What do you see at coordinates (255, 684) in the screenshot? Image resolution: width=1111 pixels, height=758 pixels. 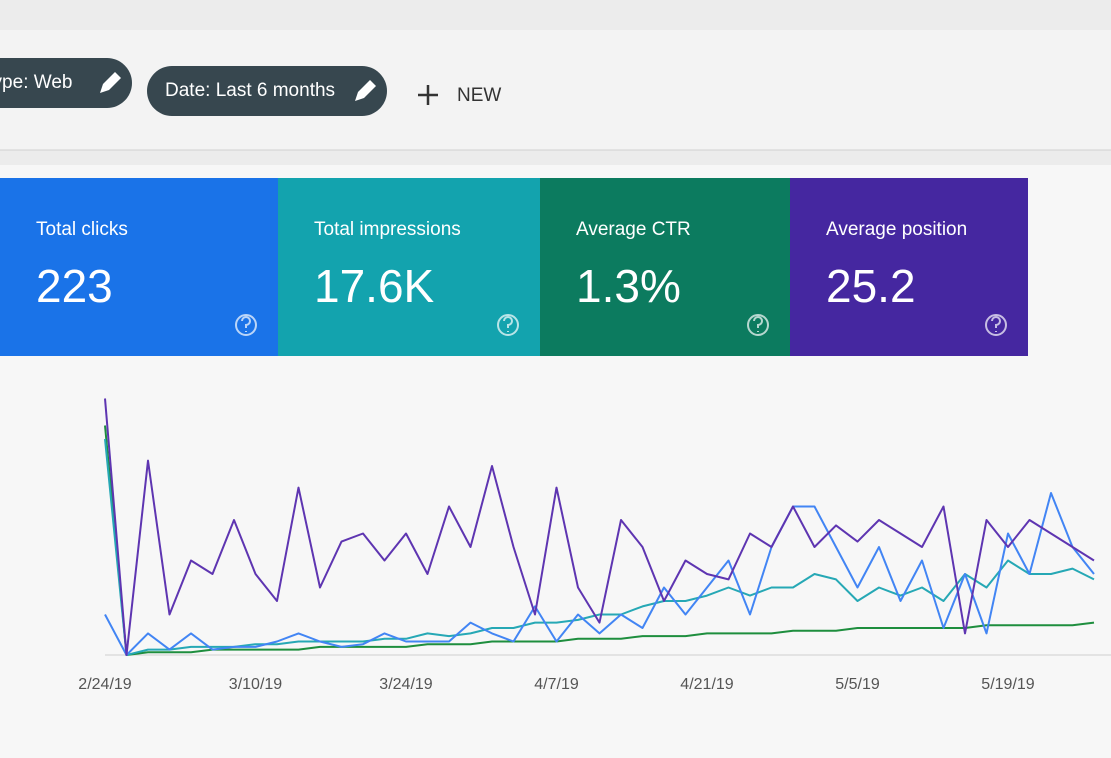 I see `x-tick-label: 3/10/19` at bounding box center [255, 684].